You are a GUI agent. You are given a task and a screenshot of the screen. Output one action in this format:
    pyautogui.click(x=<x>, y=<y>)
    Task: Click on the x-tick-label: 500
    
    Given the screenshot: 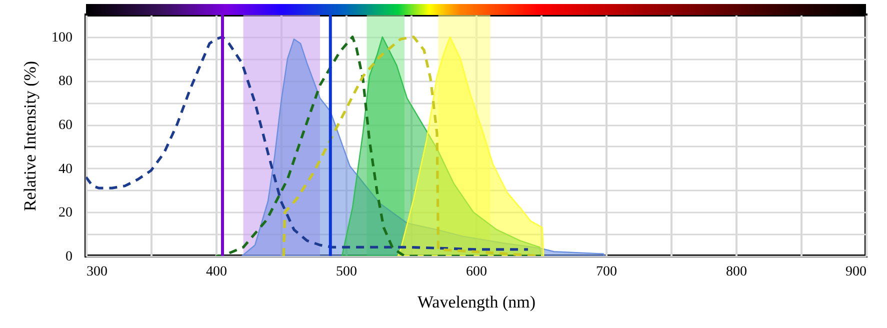 What is the action you would take?
    pyautogui.click(x=346, y=272)
    